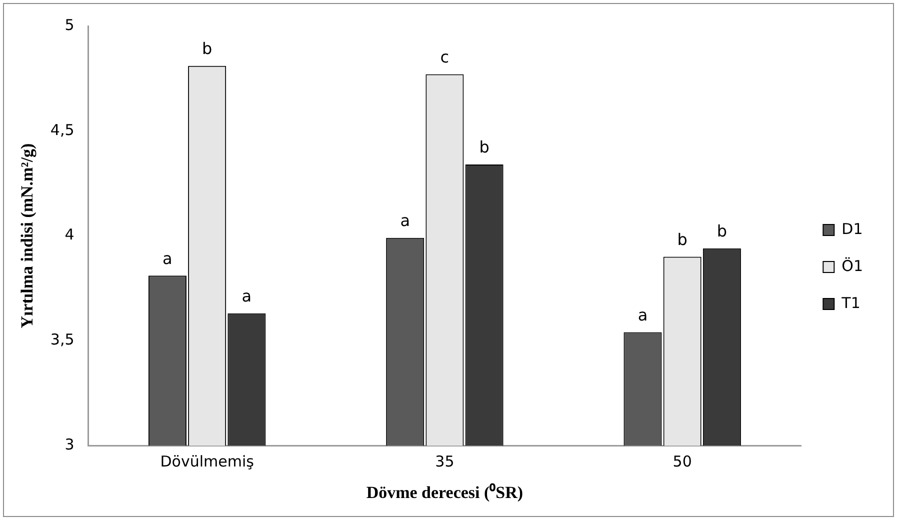 Image resolution: width=897 pixels, height=520 pixels. Describe the element at coordinates (682, 461) in the screenshot. I see `x-tick-label: 50` at that location.